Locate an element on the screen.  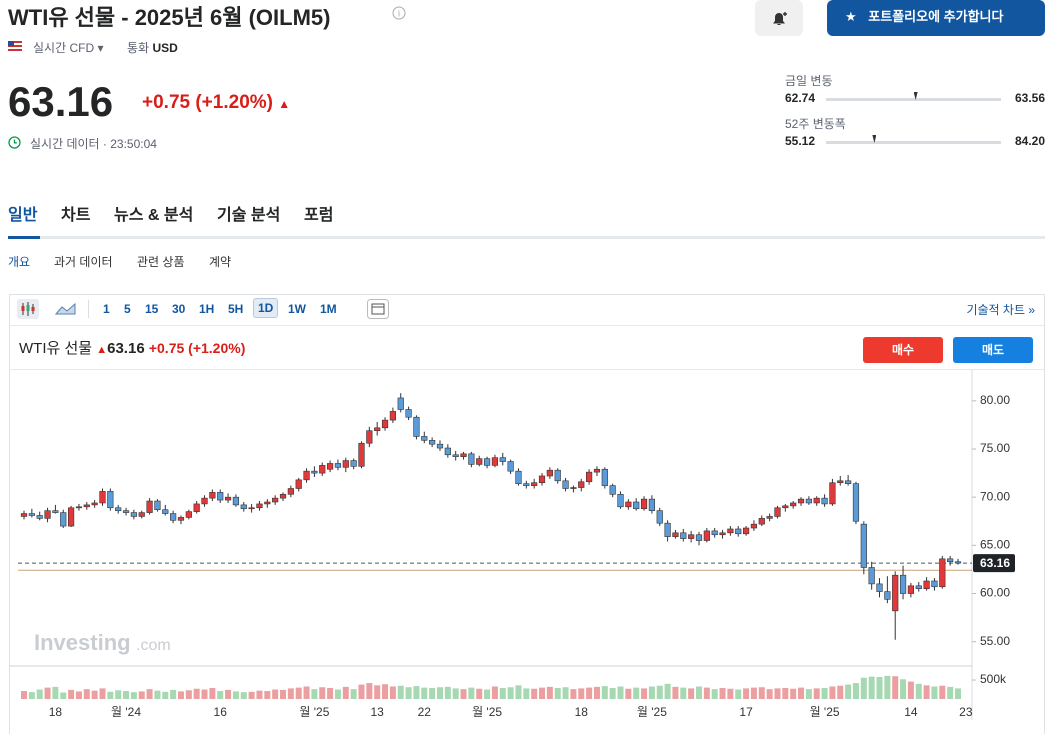
tab: 일반 is located at coordinates (23, 215).